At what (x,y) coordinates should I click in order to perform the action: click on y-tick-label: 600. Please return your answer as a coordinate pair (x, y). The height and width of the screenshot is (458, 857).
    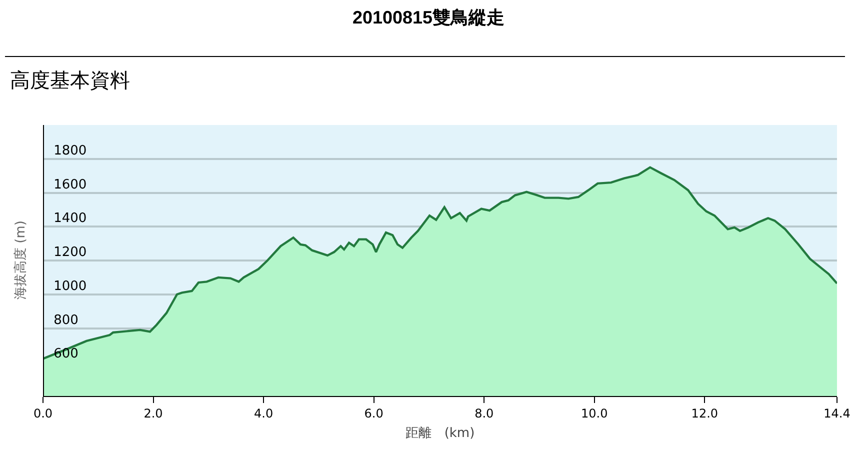
    Looking at the image, I should click on (66, 354).